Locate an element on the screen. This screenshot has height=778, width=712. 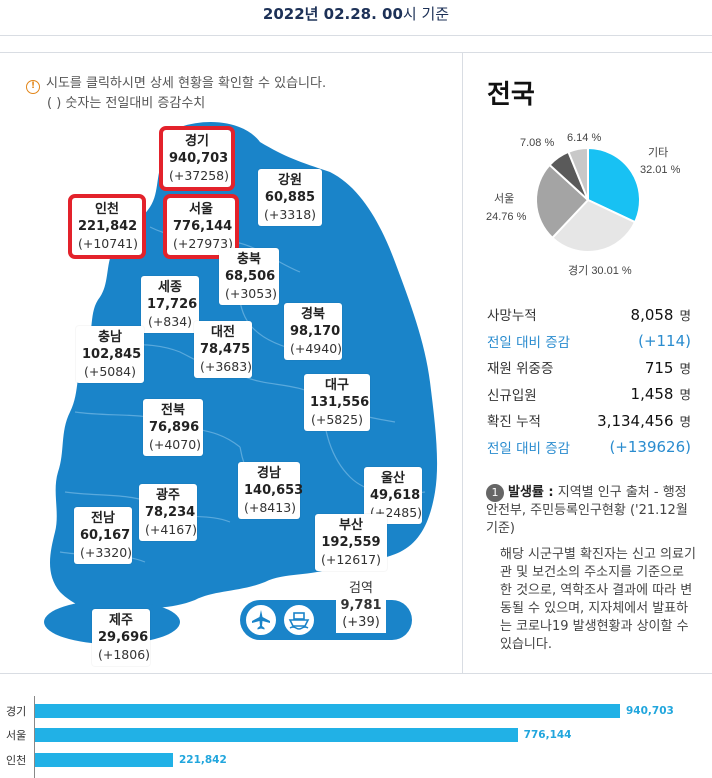
region-name: 충북 is located at coordinates (249, 259).